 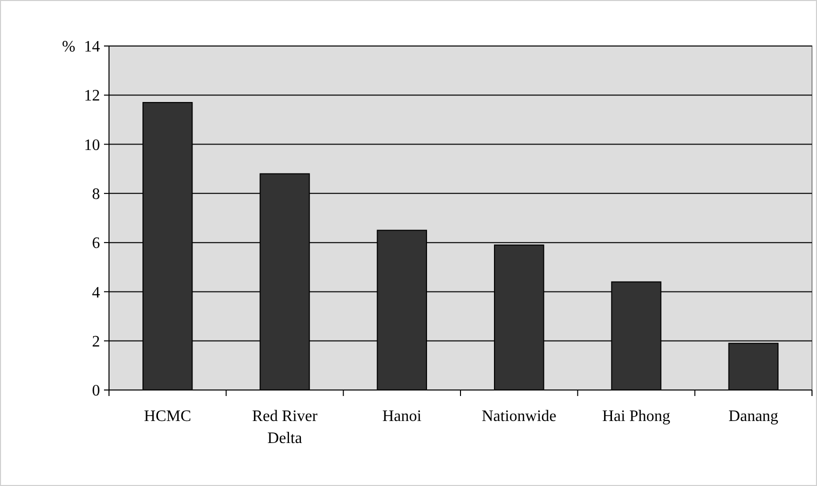 What do you see at coordinates (753, 416) in the screenshot?
I see `x-tick-label: Danang` at bounding box center [753, 416].